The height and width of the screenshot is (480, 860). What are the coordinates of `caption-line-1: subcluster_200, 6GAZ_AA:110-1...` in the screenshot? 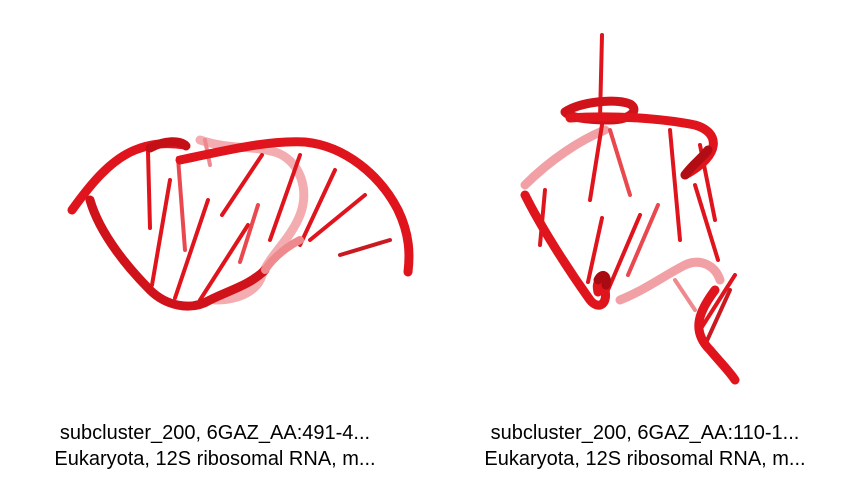 It's located at (645, 433).